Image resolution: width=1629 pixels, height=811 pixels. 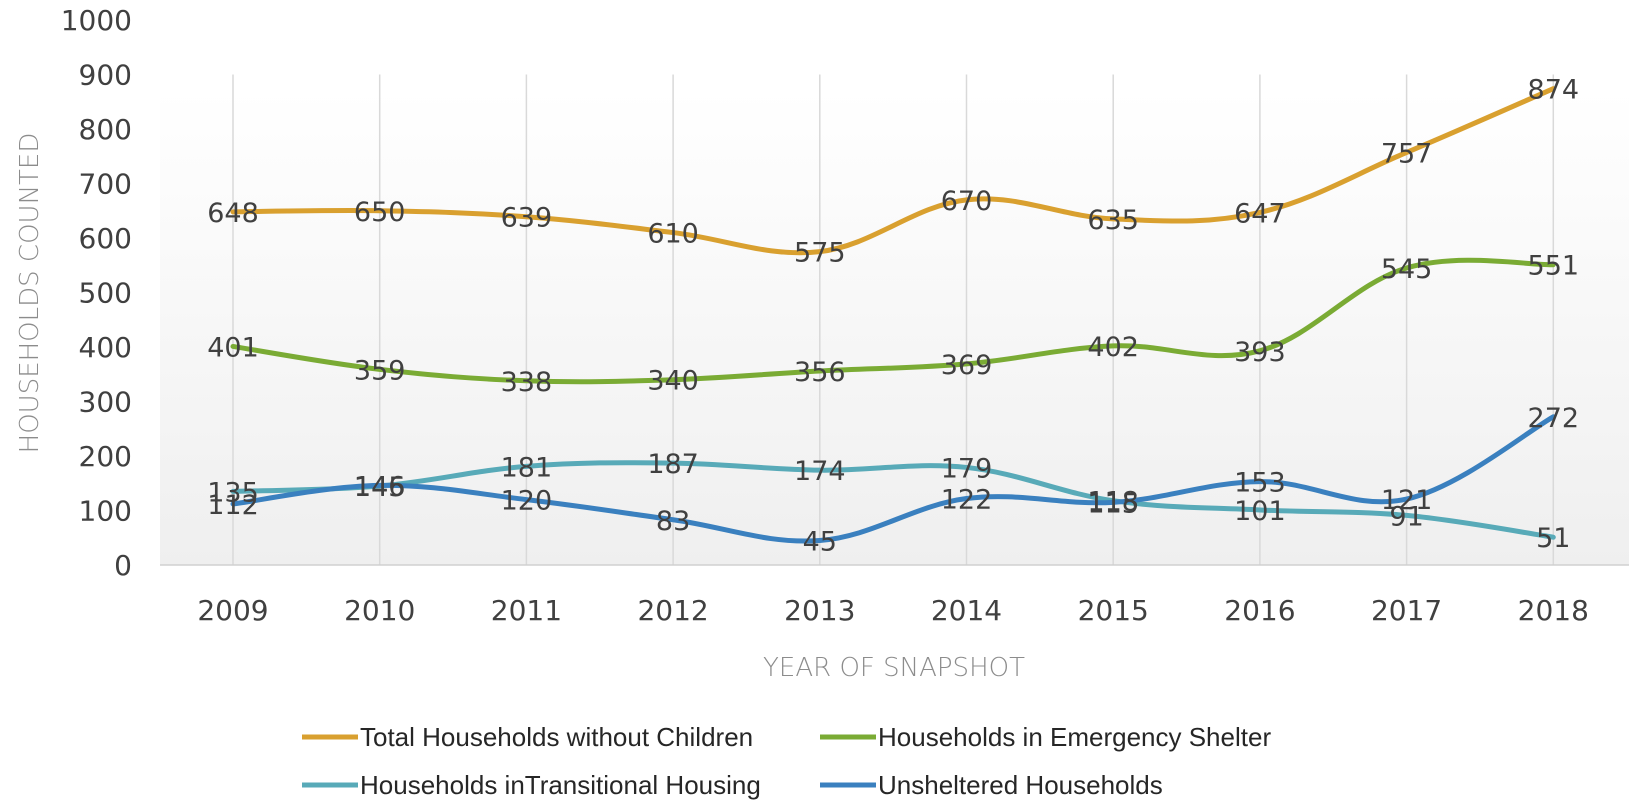 What do you see at coordinates (123, 565) in the screenshot?
I see `y-tick-label: 0` at bounding box center [123, 565].